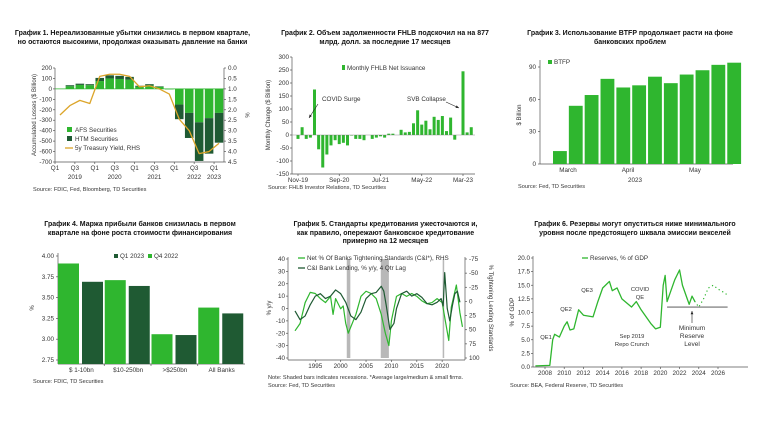  What do you see at coordinates (48, 339) in the screenshot?
I see `chart4-y-tick-label: 3.00` at bounding box center [48, 339].